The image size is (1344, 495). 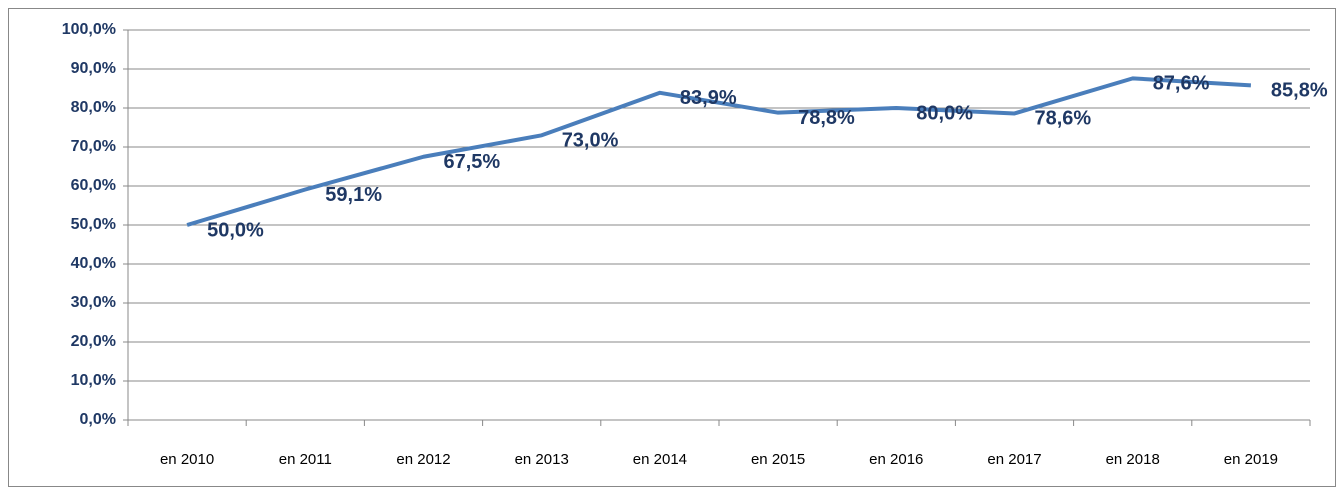 What do you see at coordinates (826, 118) in the screenshot?
I see `data-label: 78,8%` at bounding box center [826, 118].